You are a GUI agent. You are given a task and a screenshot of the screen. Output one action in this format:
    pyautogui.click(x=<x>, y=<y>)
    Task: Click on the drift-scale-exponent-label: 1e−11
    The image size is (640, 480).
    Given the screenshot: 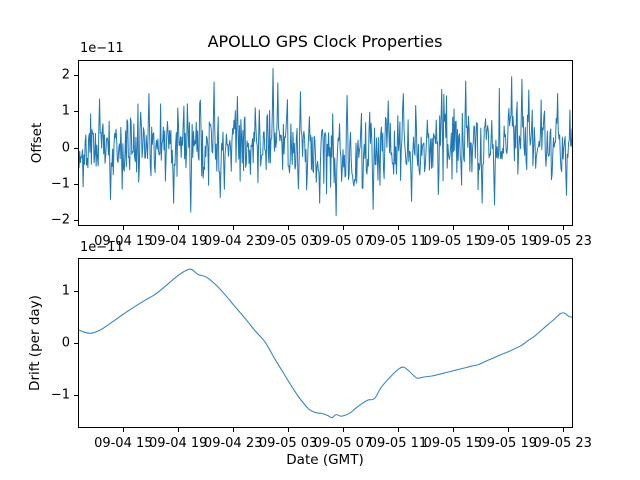 What is the action you would take?
    pyautogui.click(x=102, y=247)
    